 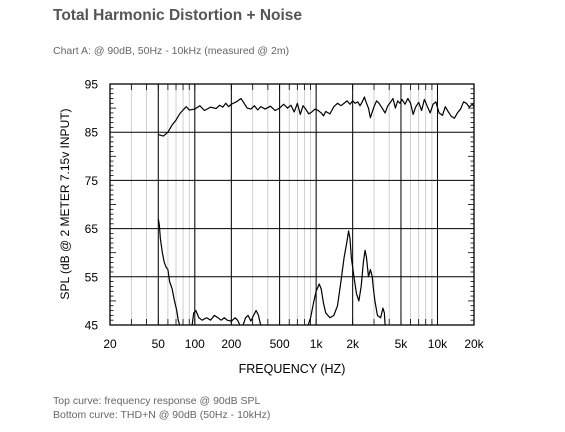 I want to click on x-tick-label: 20k, so click(x=474, y=344).